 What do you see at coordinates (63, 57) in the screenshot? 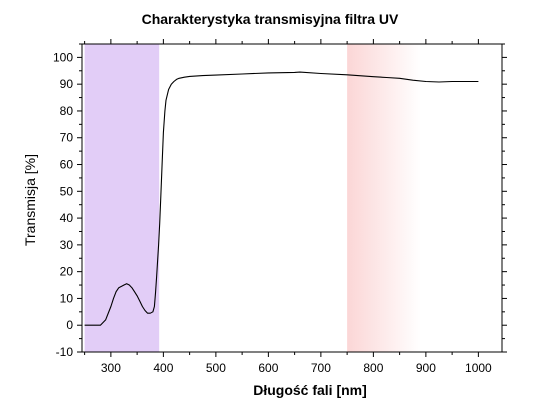
I see `y-tick-label: 100` at bounding box center [63, 57].